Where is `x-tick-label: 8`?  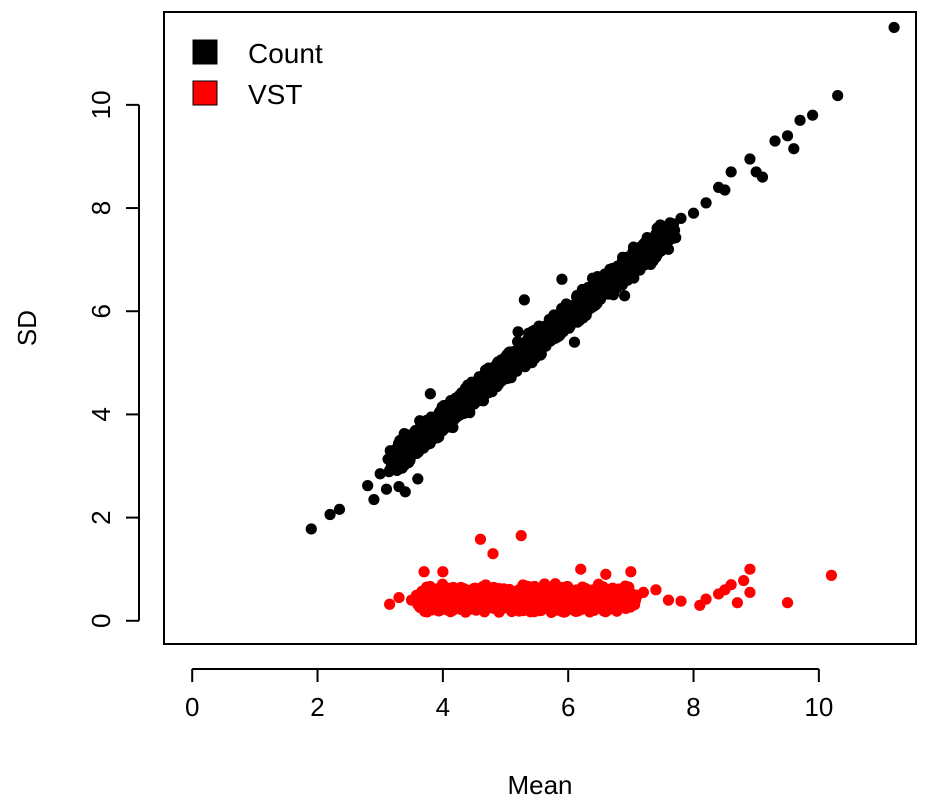
x-tick-label: 8 is located at coordinates (693, 707).